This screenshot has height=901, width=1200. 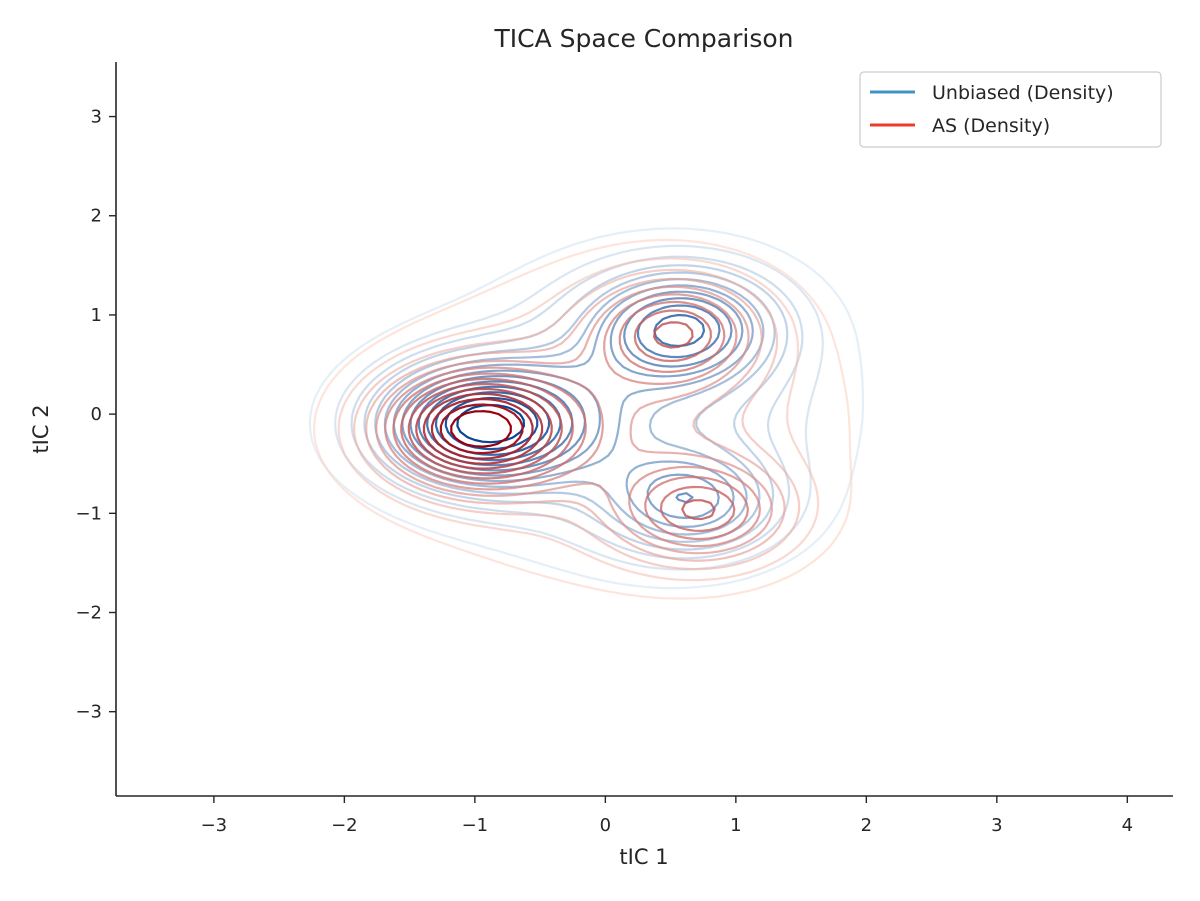 I want to click on y-tick-label: 1, so click(x=96, y=315).